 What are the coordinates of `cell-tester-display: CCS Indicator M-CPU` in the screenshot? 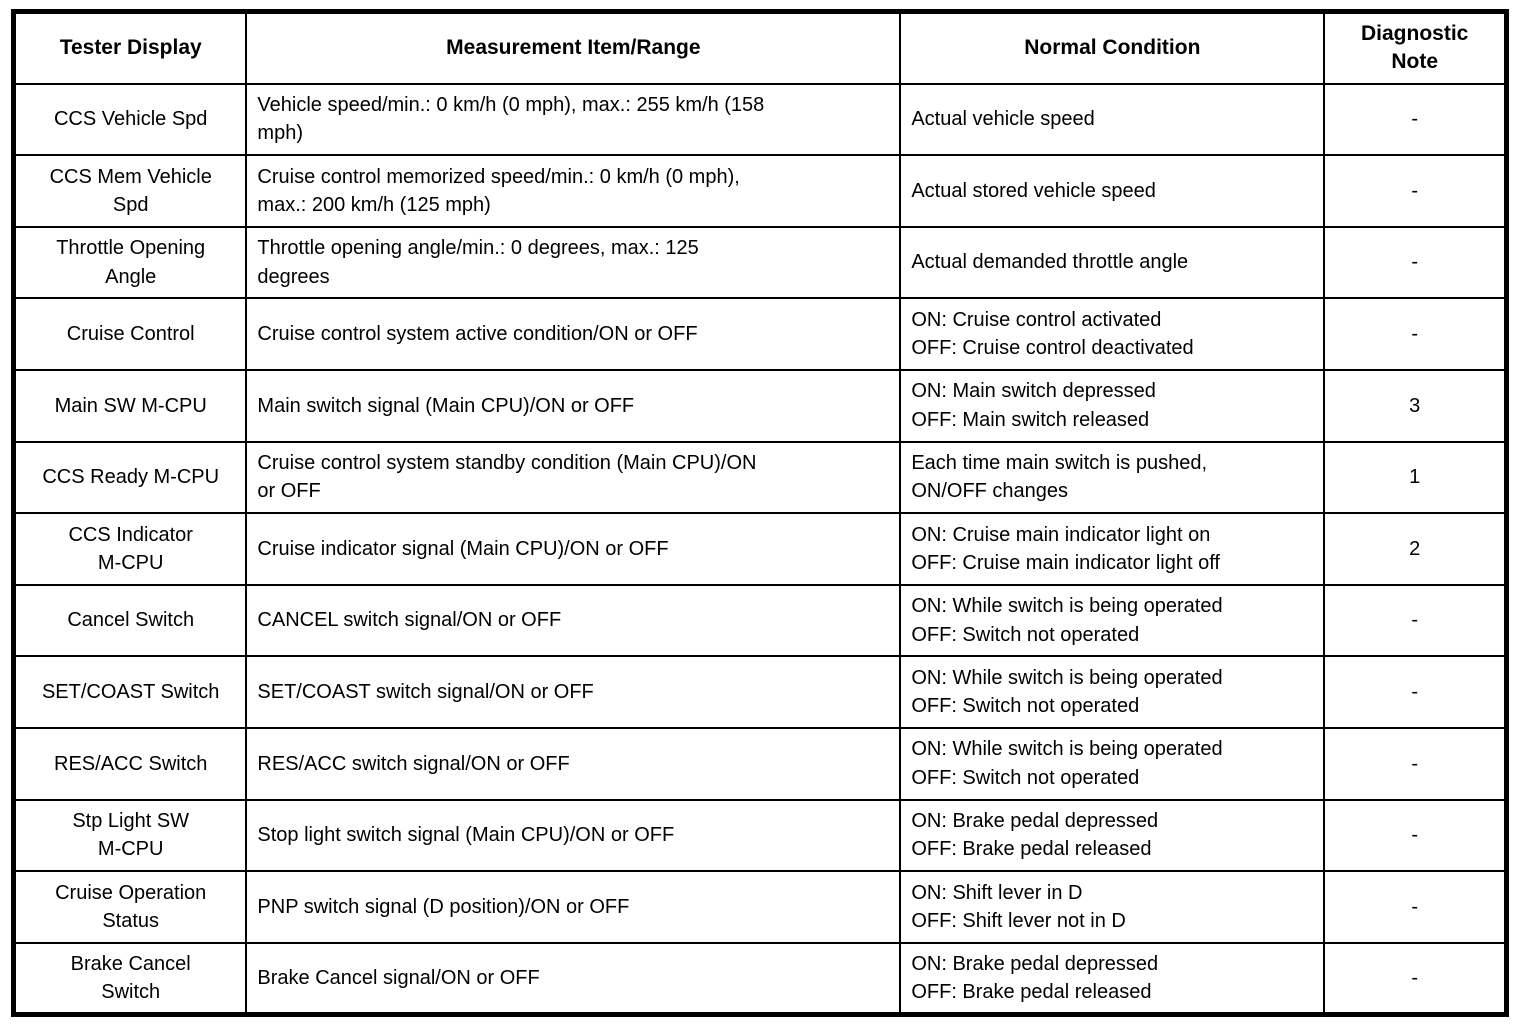 It's located at (130, 549).